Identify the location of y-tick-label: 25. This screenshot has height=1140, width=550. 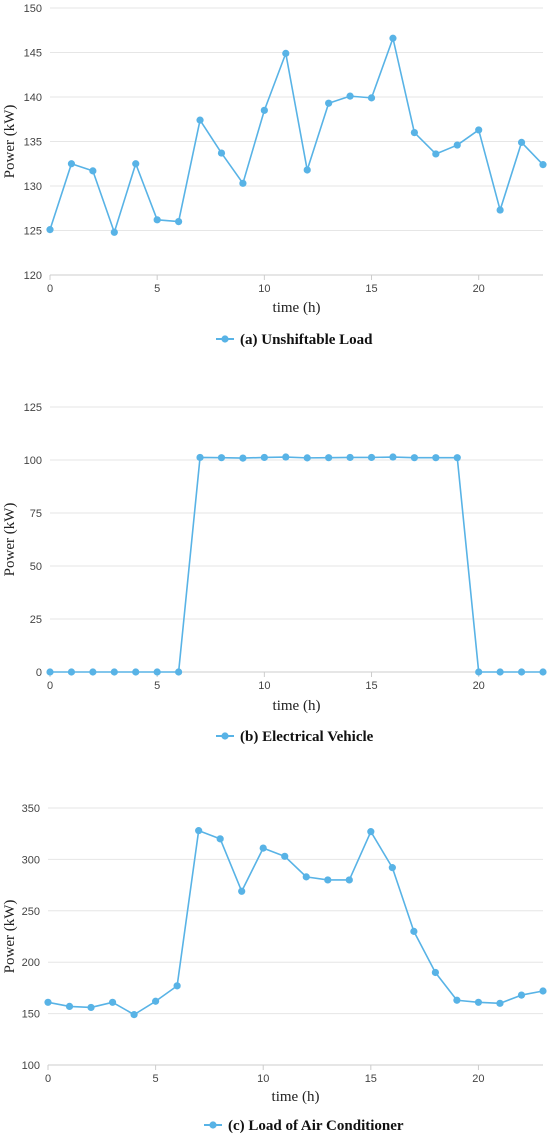
(36, 620).